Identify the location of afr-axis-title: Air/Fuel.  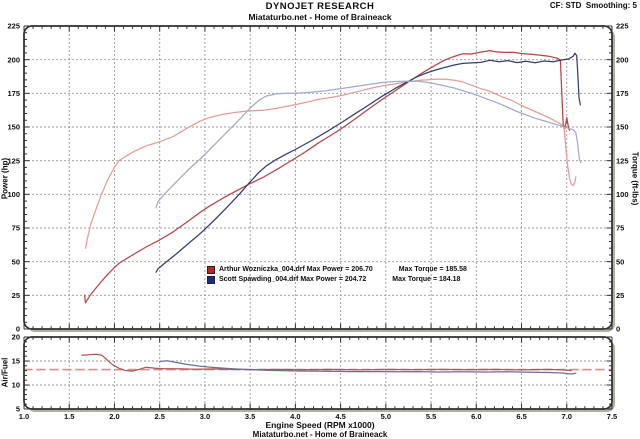
(5, 372).